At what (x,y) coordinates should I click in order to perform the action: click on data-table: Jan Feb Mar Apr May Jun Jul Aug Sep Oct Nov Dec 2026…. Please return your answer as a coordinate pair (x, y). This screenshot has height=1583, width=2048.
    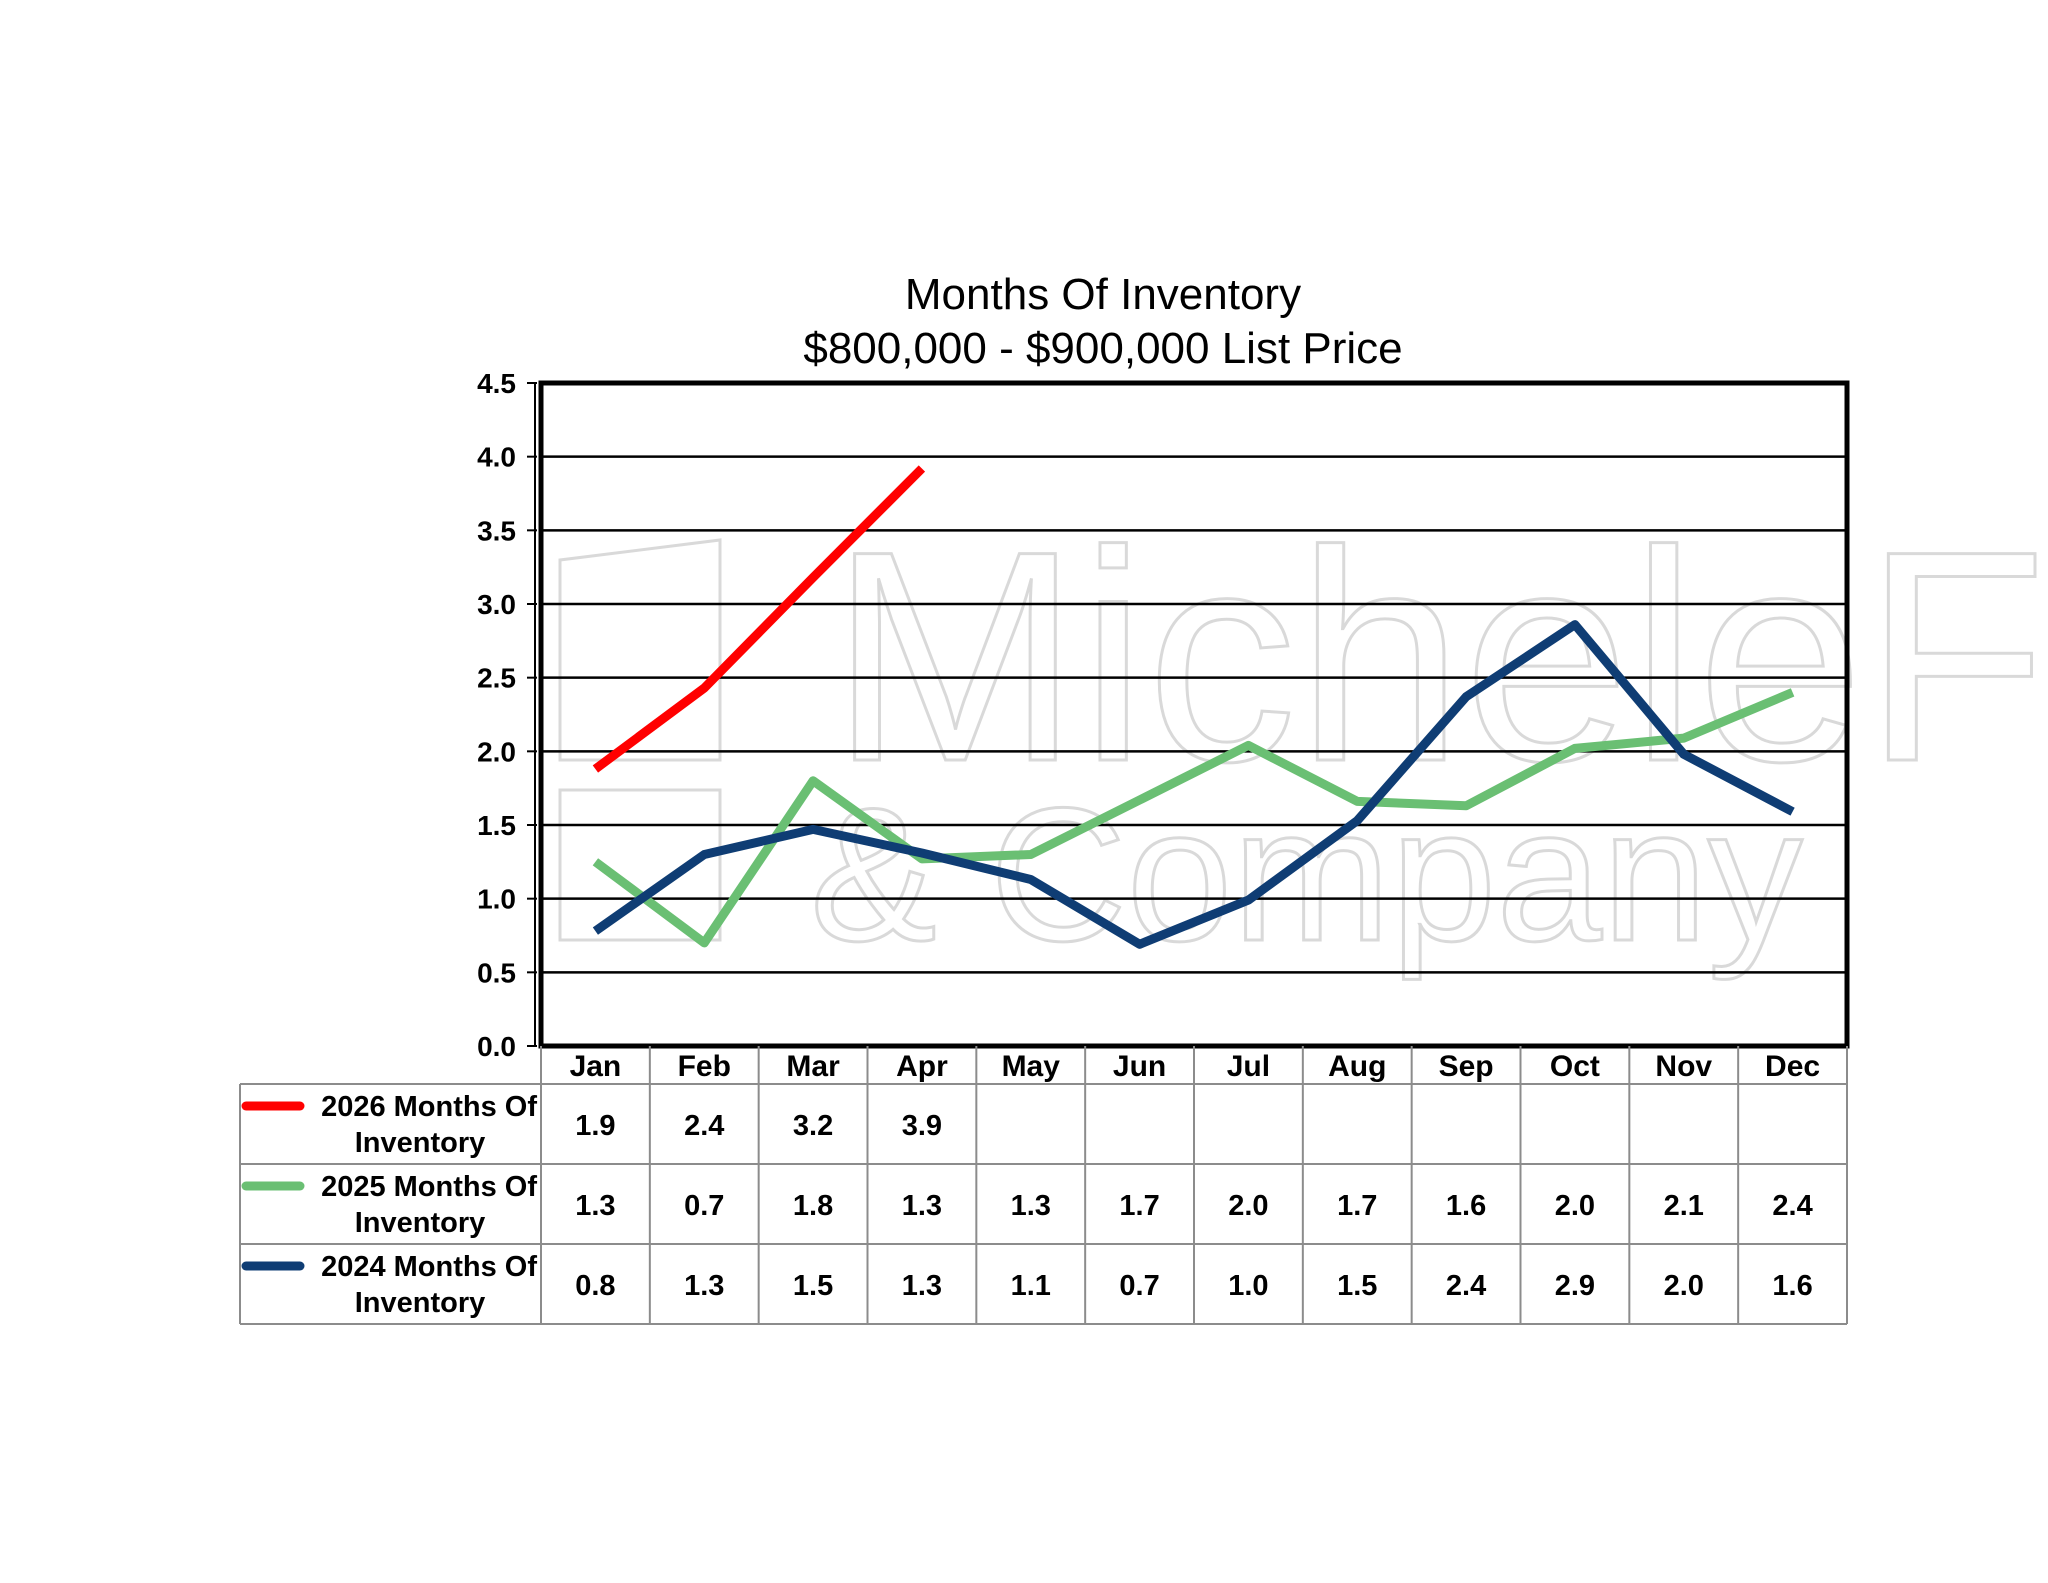
    Looking at the image, I should click on (1043, 1185).